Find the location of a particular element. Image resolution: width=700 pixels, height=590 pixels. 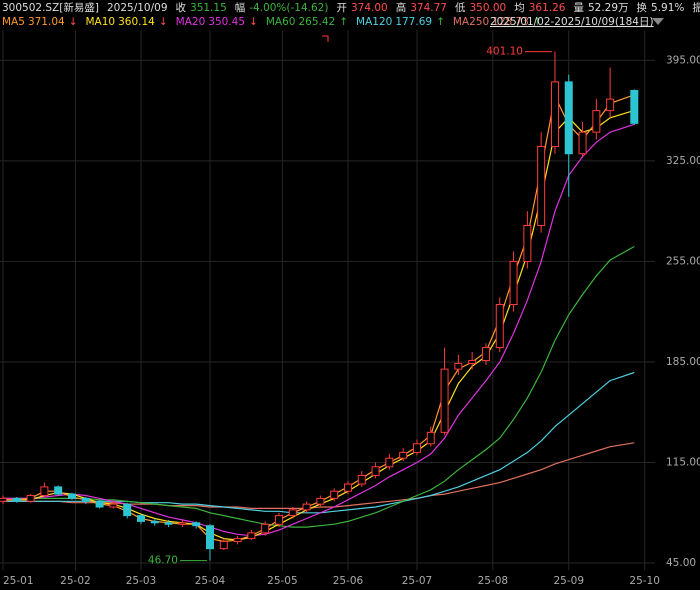

legend-name: MA20 is located at coordinates (191, 22).